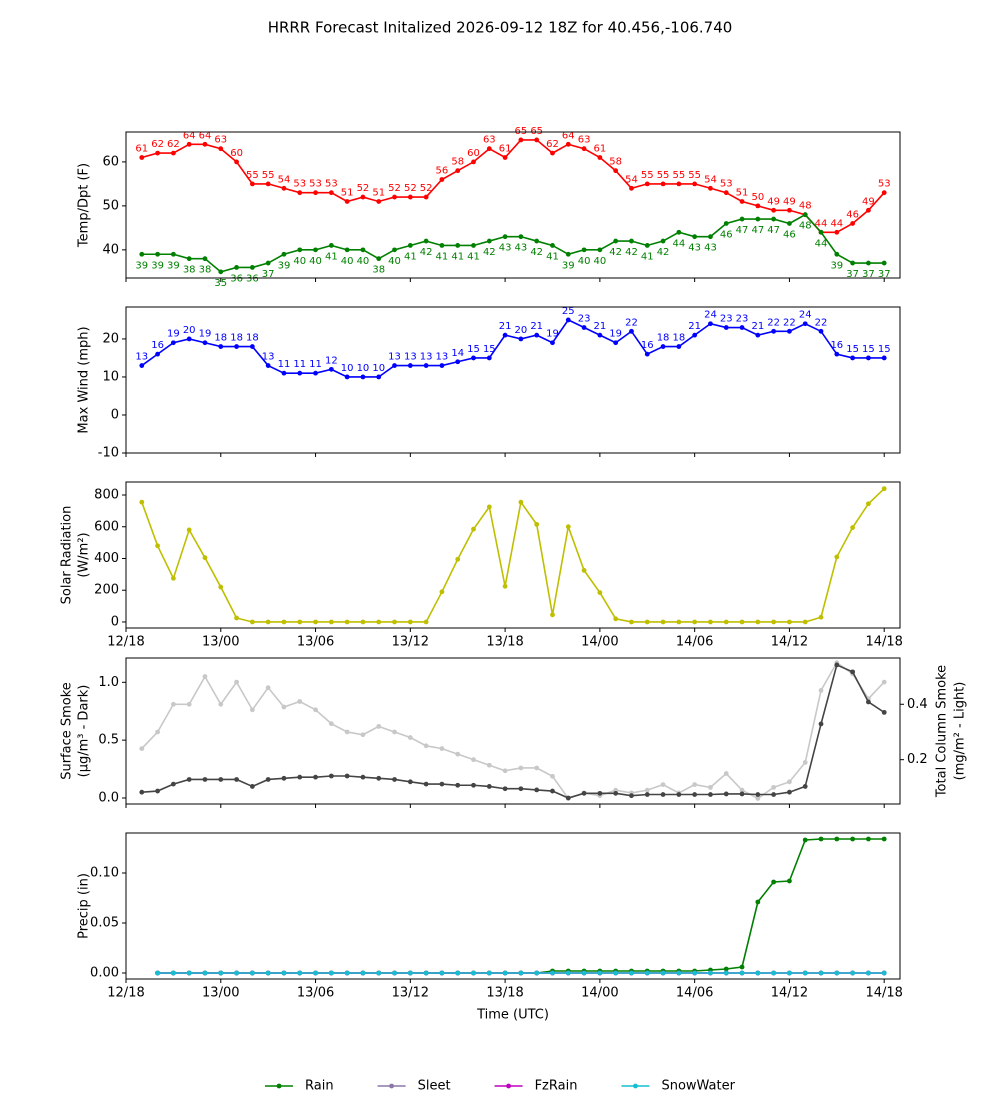 The height and width of the screenshot is (1100, 1000). What do you see at coordinates (789, 642) in the screenshot?
I see `x-tick-label: 14/12` at bounding box center [789, 642].